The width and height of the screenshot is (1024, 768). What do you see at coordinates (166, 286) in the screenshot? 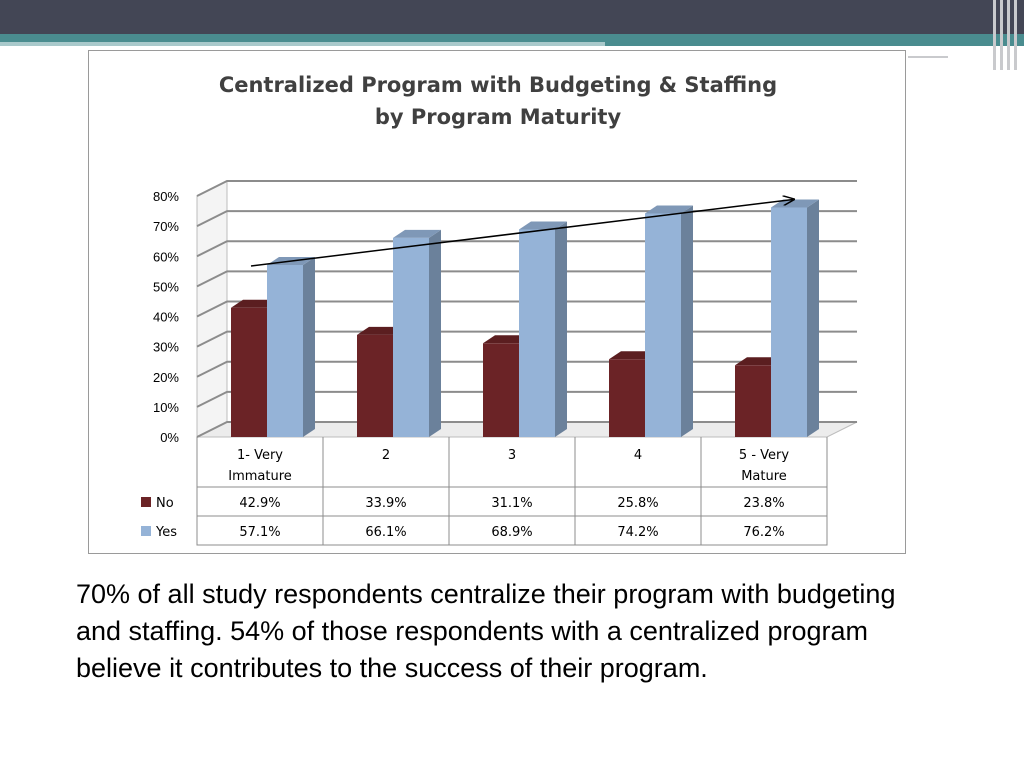
I see `y-tick-label: 50%` at bounding box center [166, 286].